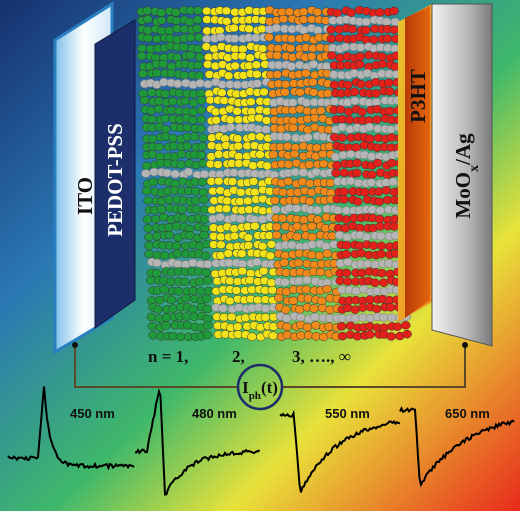  Describe the element at coordinates (465, 345) in the screenshot. I see `contact` at that location.